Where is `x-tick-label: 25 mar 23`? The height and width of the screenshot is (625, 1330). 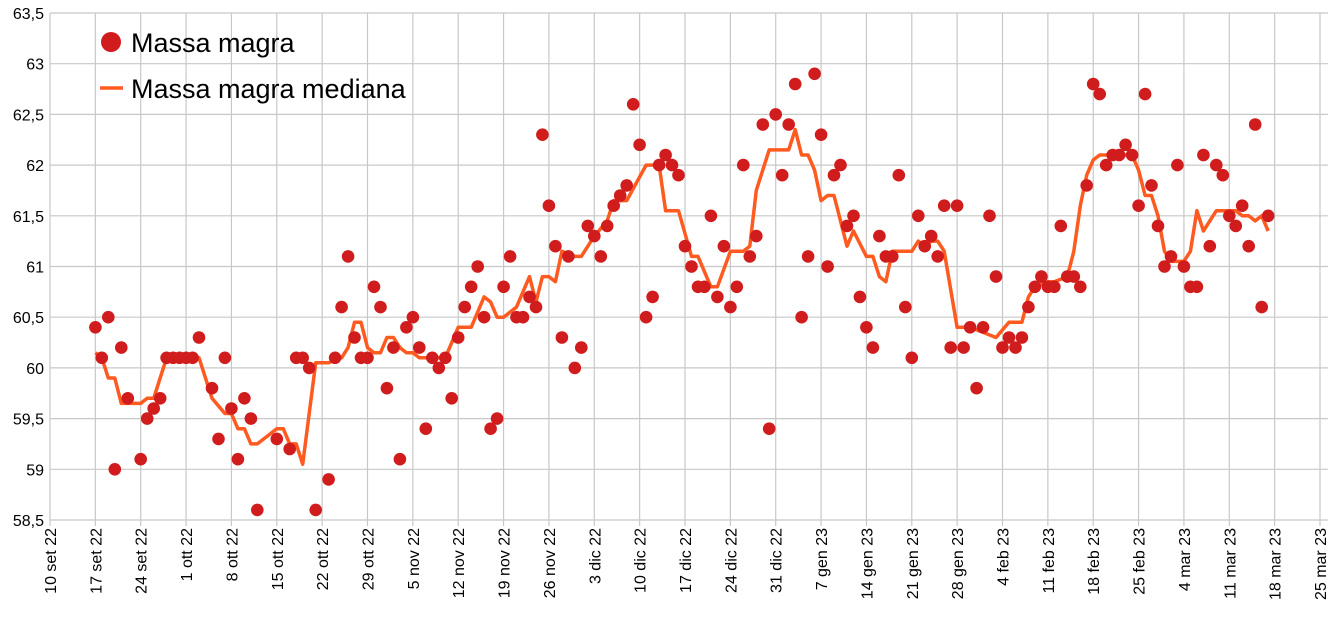
x-tick-label: 25 mar 23 is located at coordinates (1321, 564).